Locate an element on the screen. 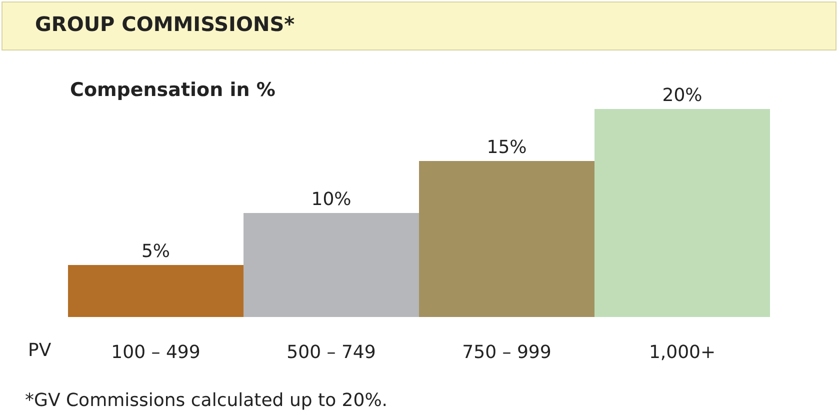  x-tick-label: 750 – 999 is located at coordinates (507, 352).